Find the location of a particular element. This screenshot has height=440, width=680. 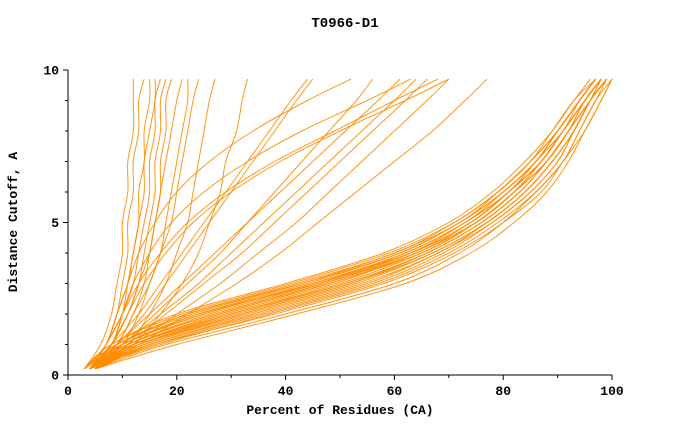

x-tick-label: 80 is located at coordinates (503, 391).